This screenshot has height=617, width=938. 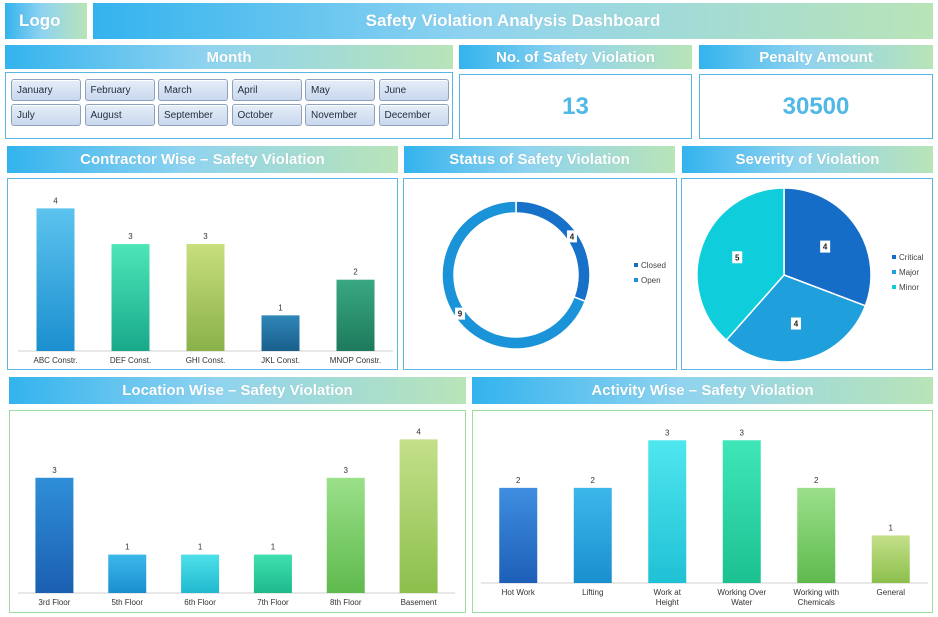 What do you see at coordinates (127, 602) in the screenshot?
I see `category-label: 5th Floor` at bounding box center [127, 602].